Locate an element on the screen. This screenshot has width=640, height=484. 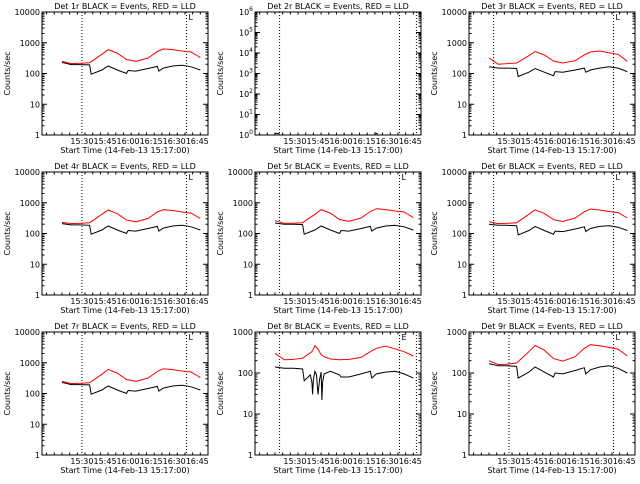
y-tick-label: 10² is located at coordinates (246, 93).